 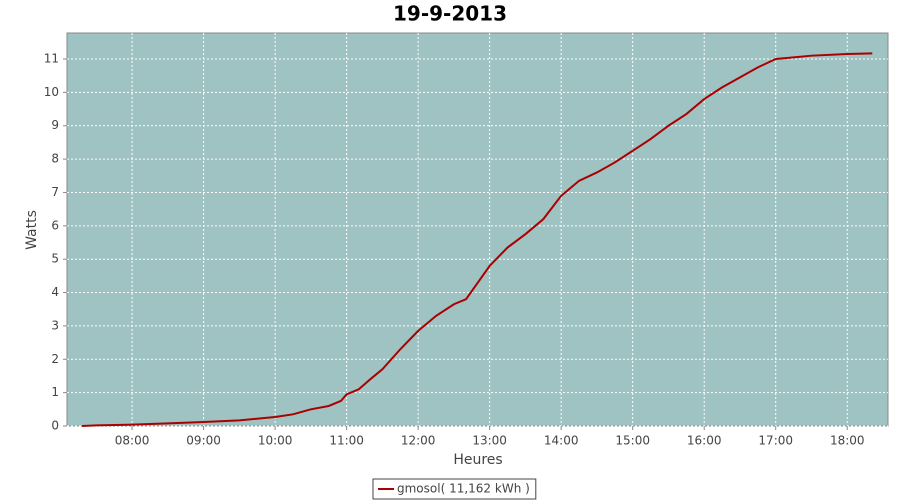 What do you see at coordinates (704, 441) in the screenshot?
I see `x-tick-label: 16:00` at bounding box center [704, 441].